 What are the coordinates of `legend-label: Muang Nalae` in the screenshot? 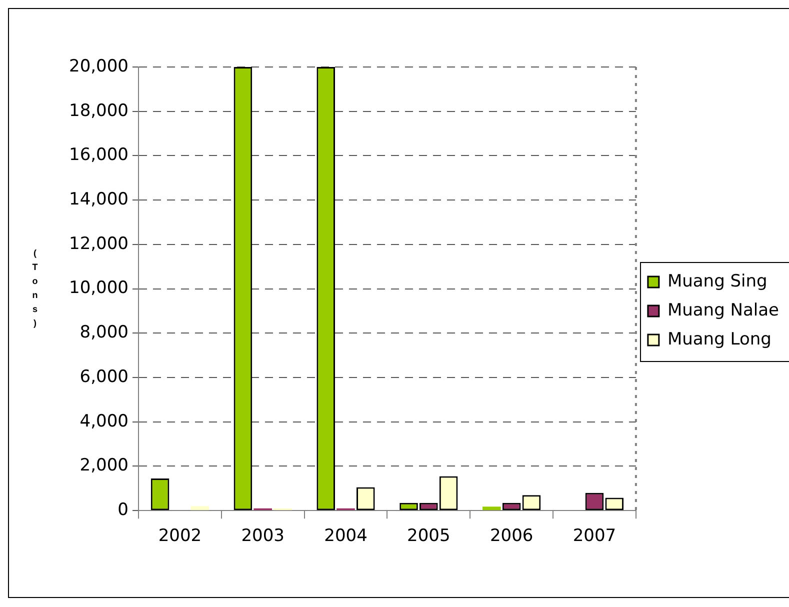 It's located at (723, 310).